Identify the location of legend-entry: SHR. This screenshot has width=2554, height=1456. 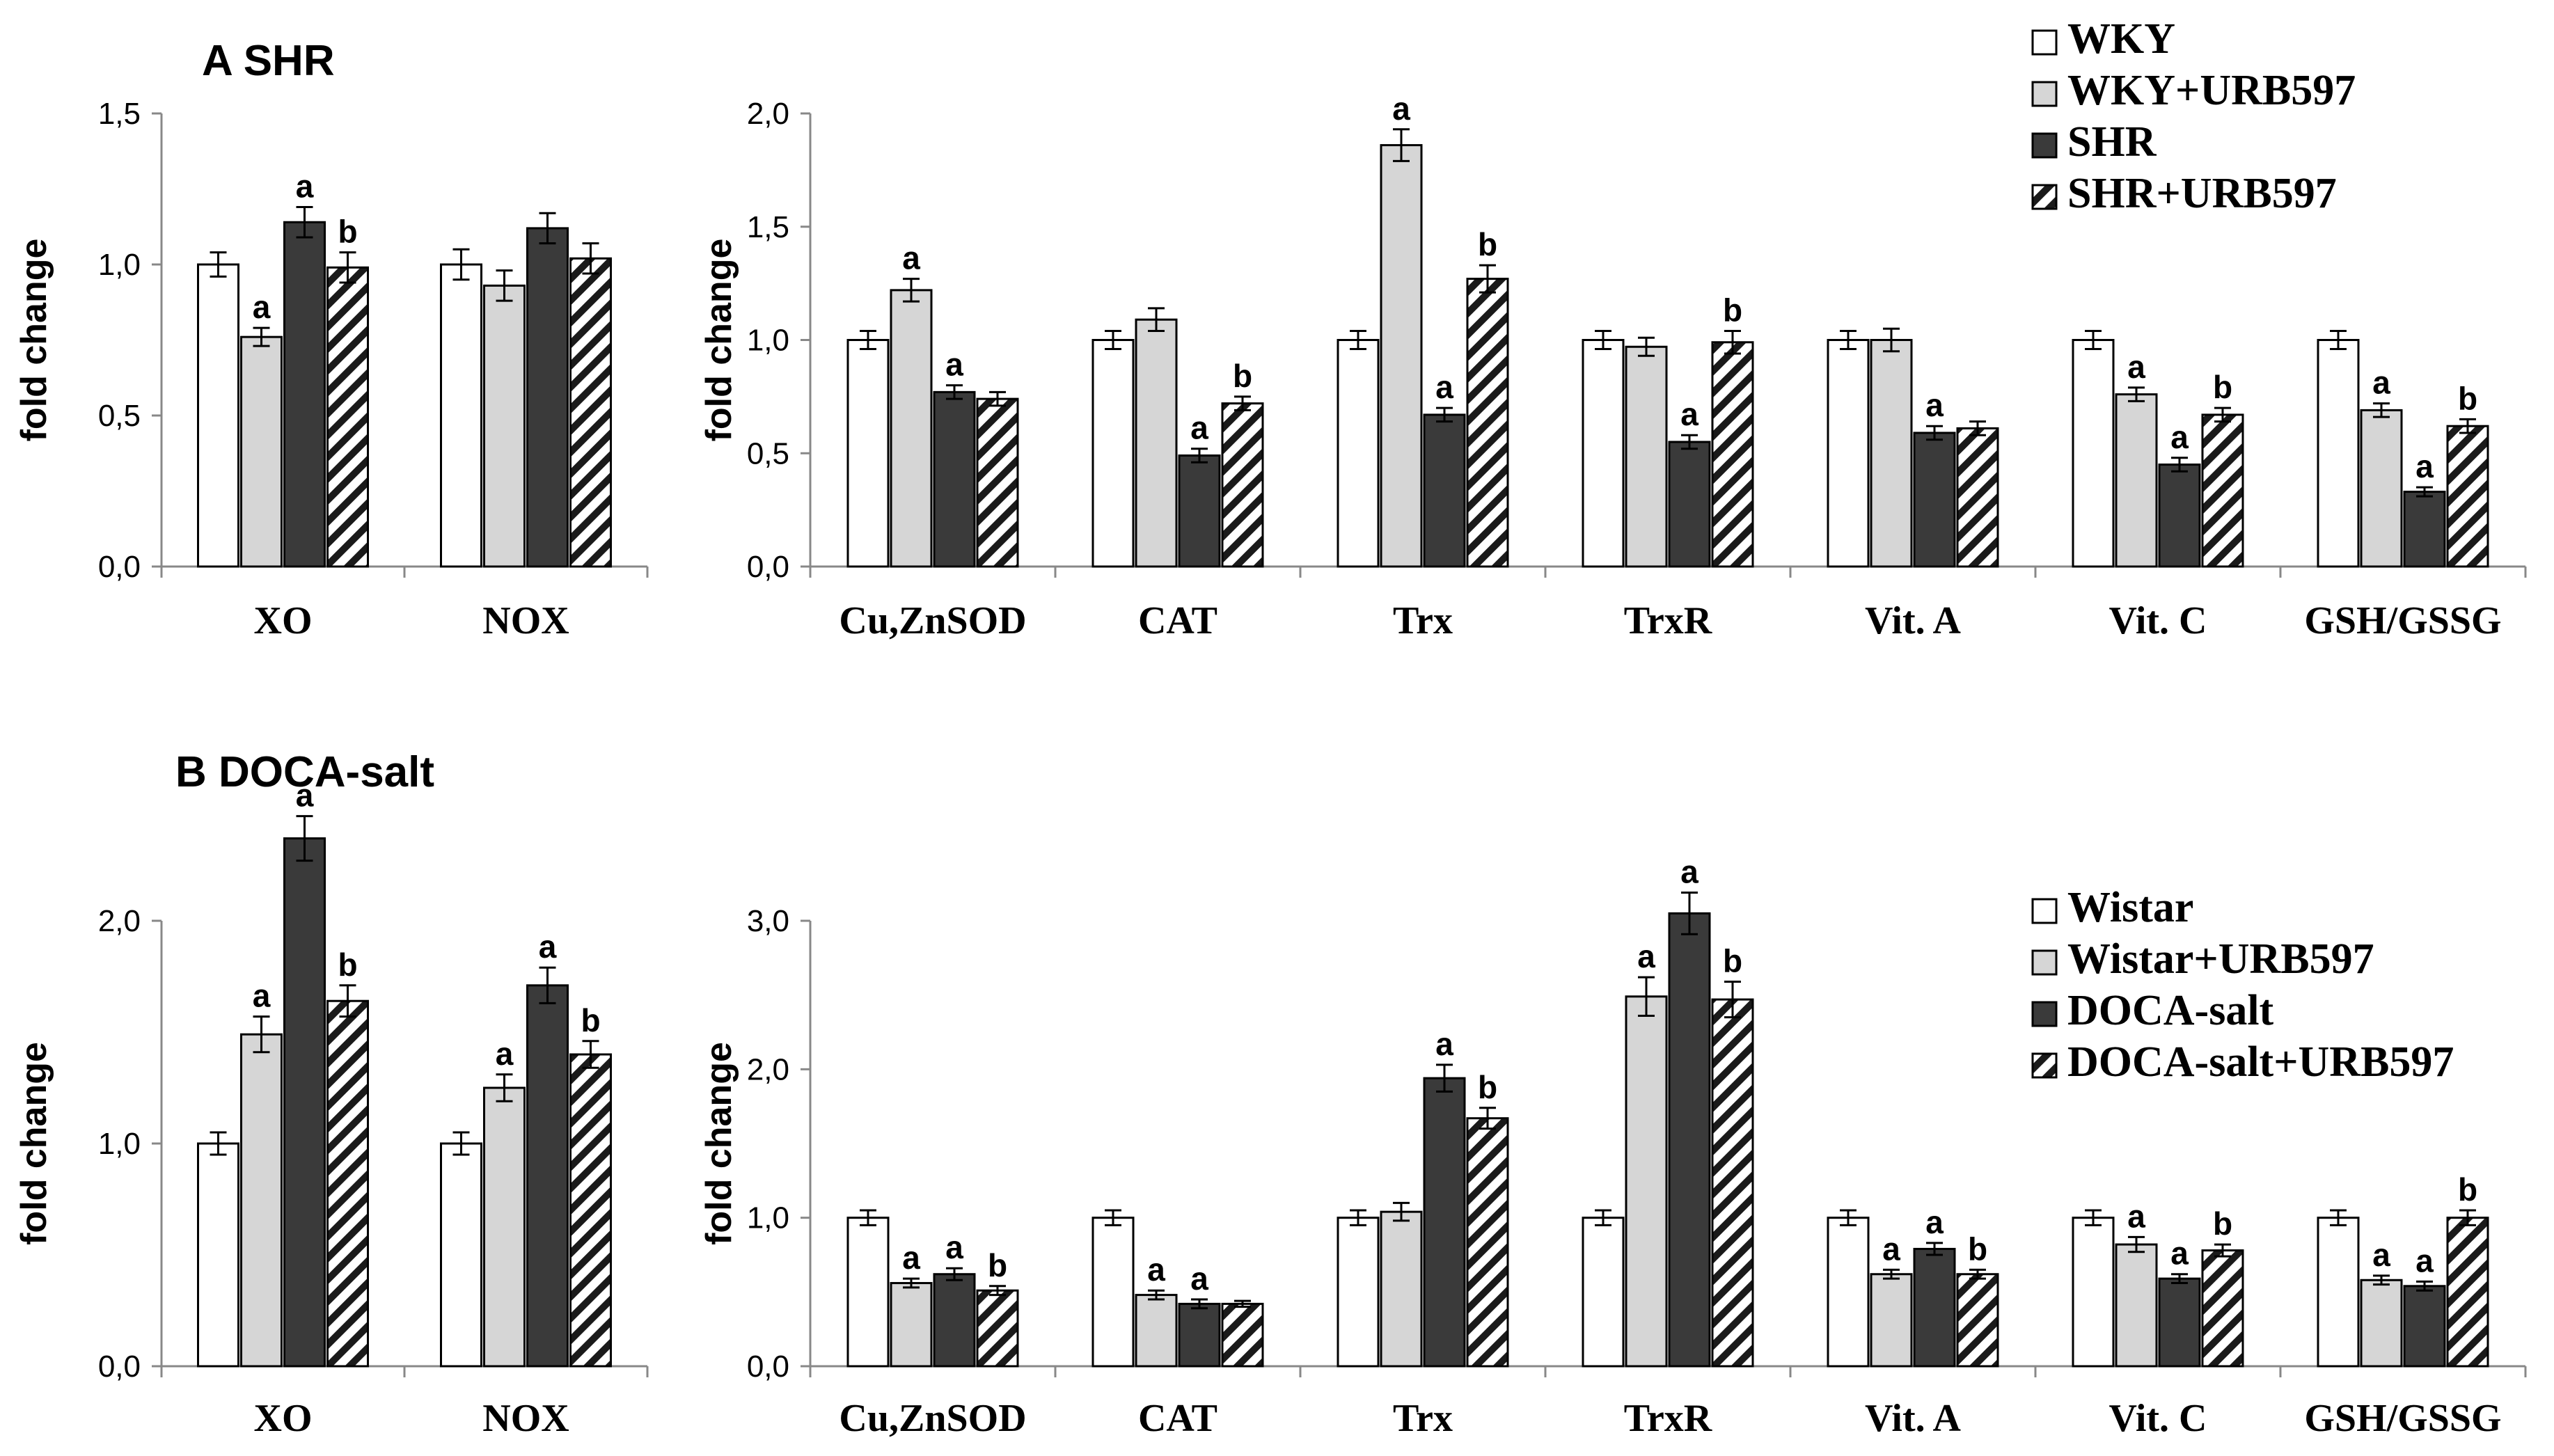
(2112, 142).